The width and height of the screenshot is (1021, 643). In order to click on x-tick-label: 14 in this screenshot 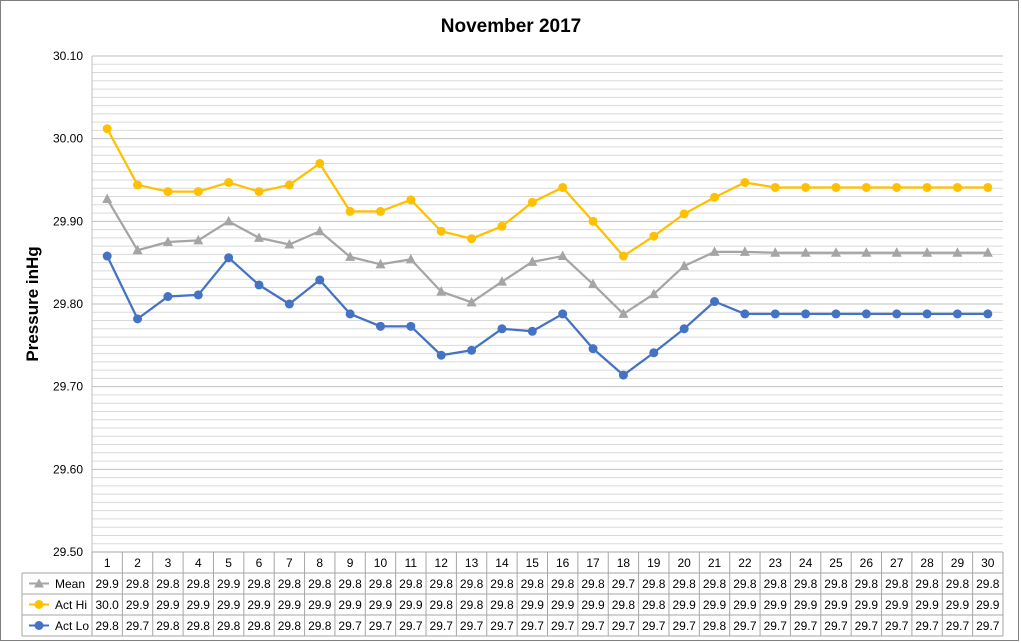, I will do `click(502, 563)`.